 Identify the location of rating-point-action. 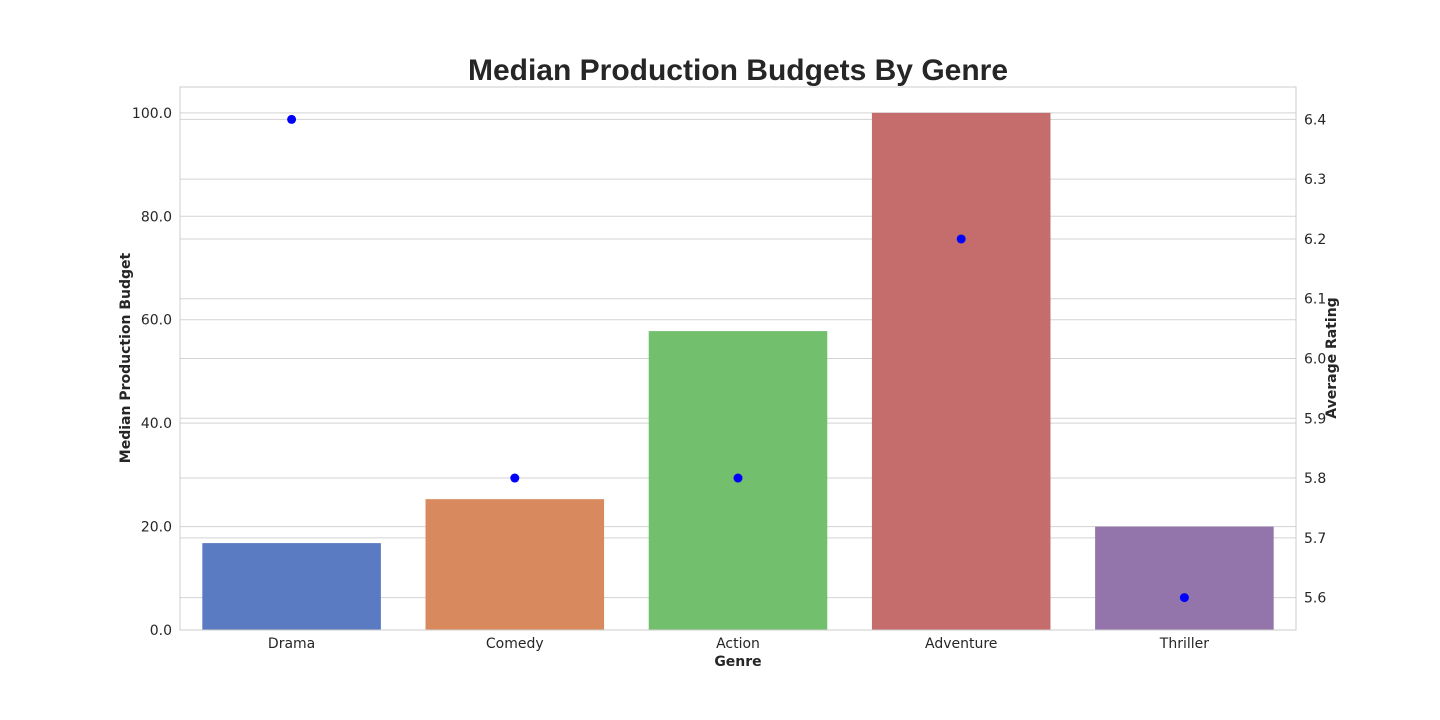
(738, 478).